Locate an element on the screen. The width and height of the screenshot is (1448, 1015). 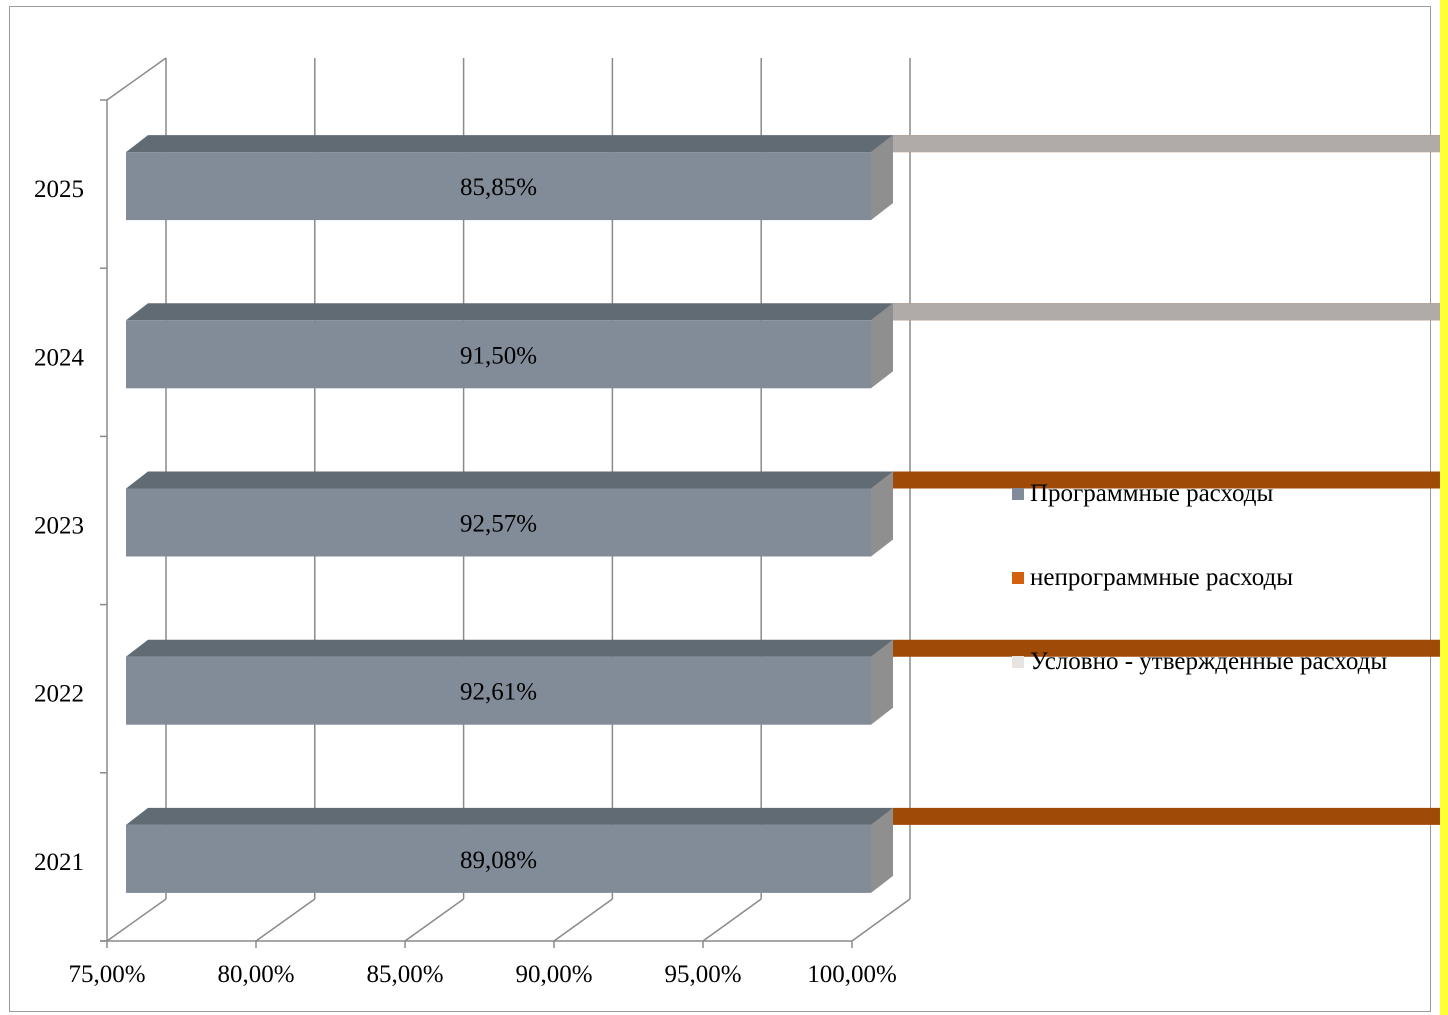
y-tick-label: 2023 is located at coordinates (59, 526).